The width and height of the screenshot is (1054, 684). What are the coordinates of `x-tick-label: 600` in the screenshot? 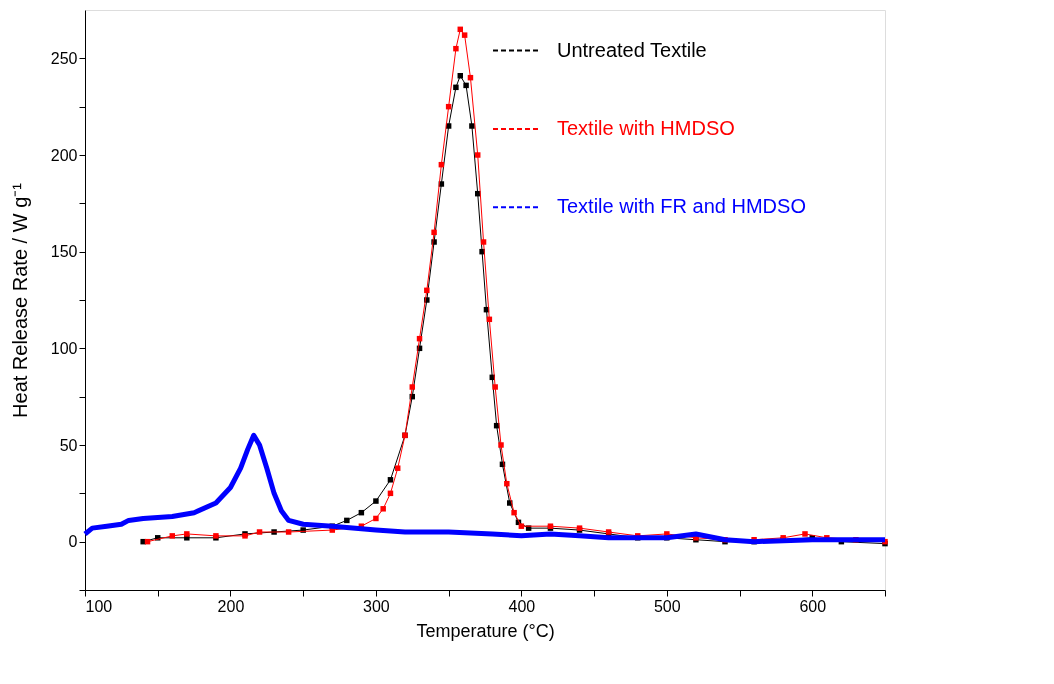 It's located at (813, 606).